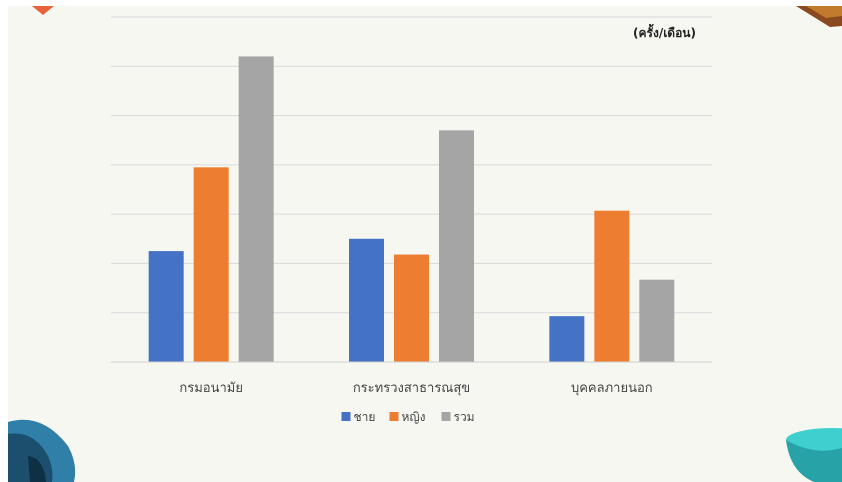 The height and width of the screenshot is (482, 842). Describe the element at coordinates (211, 388) in the screenshot. I see `category-label: กรมอนามัย` at that location.